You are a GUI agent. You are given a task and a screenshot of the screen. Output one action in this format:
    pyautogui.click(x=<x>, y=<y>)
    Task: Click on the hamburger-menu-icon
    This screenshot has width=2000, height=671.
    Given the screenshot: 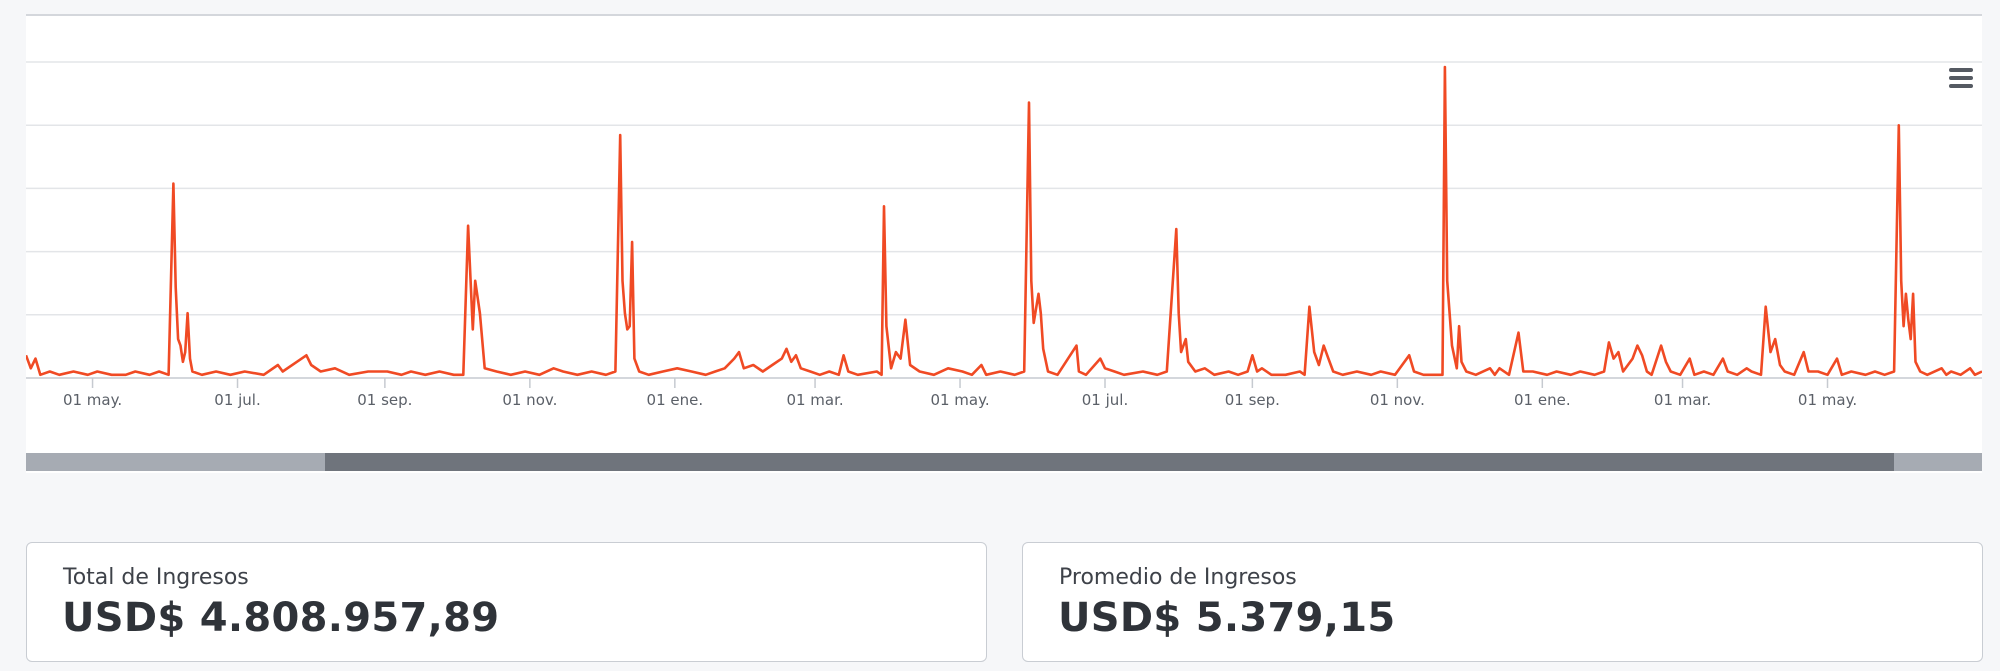 What is the action you would take?
    pyautogui.click(x=1961, y=70)
    